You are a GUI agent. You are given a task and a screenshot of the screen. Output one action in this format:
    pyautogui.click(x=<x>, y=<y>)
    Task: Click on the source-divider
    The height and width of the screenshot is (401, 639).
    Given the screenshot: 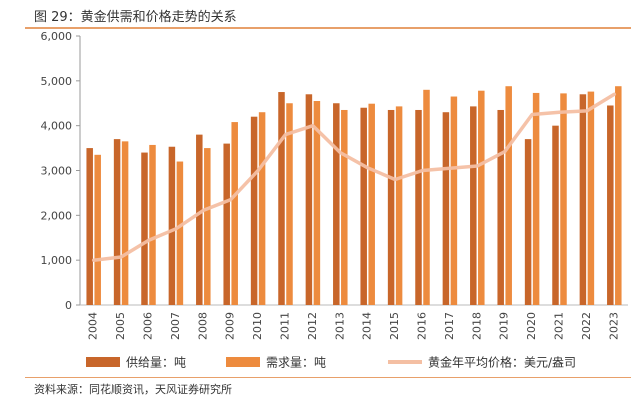 What is the action you would take?
    pyautogui.click(x=328, y=377)
    